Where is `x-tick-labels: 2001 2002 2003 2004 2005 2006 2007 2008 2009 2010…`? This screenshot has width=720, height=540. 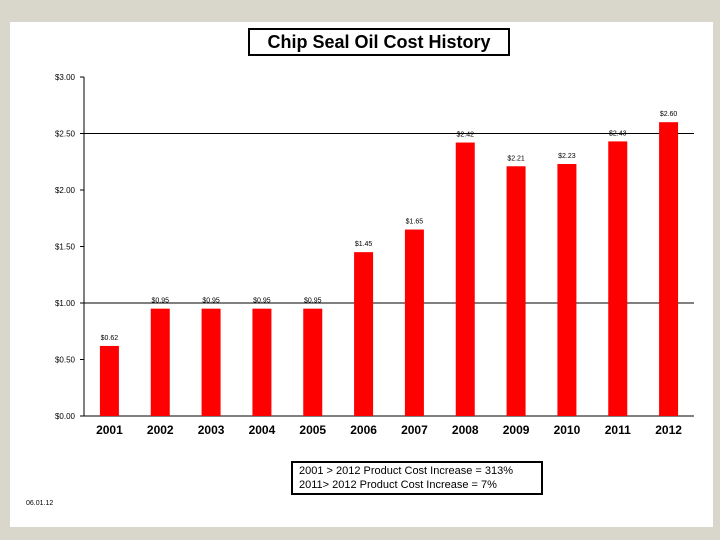
x-tick-labels: 2001 2002 2003 2004 2005 2006 2007 2008 2009 2010… is located at coordinates (389, 430).